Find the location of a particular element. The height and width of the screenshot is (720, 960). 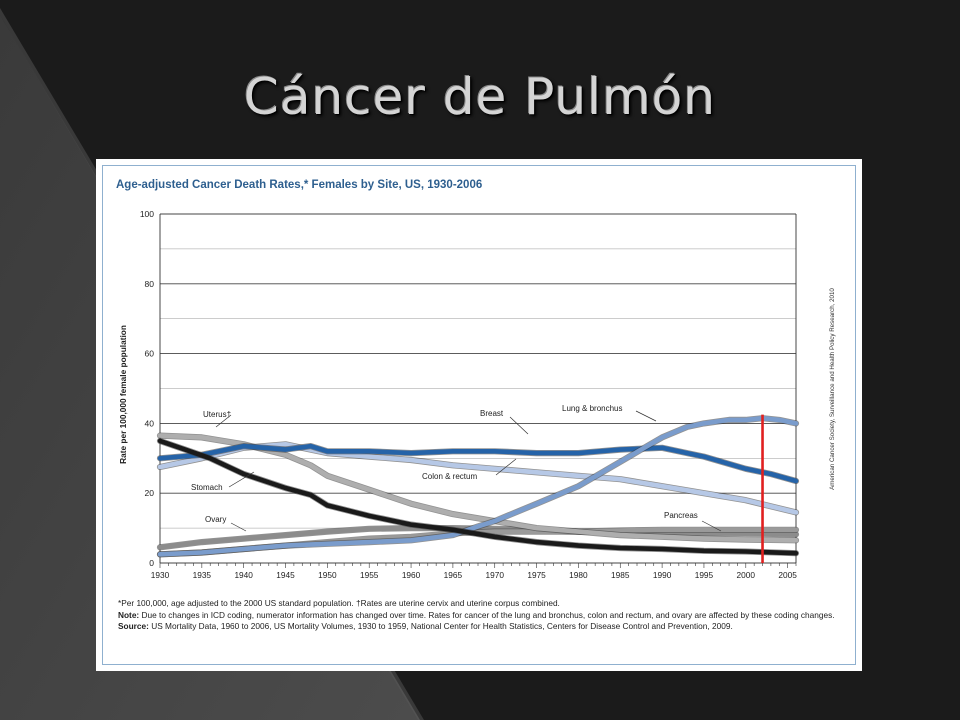

x-tick-label: 1945 is located at coordinates (285, 575).